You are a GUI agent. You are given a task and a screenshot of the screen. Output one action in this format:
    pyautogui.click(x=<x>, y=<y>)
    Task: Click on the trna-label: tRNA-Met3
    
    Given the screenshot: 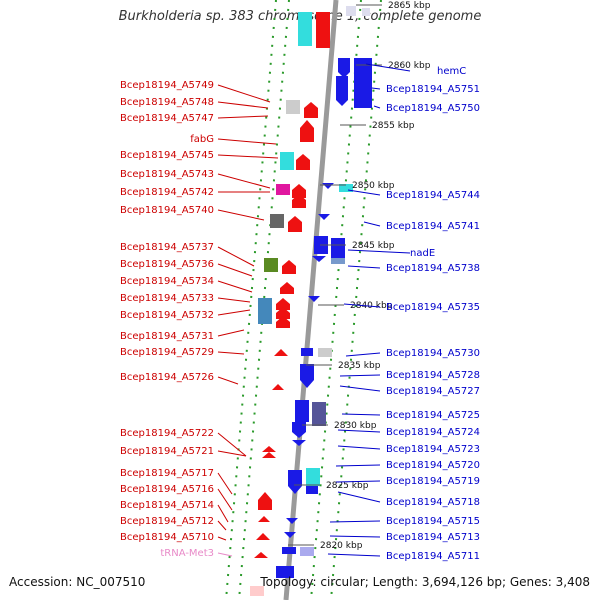 What is the action you would take?
    pyautogui.click(x=187, y=553)
    